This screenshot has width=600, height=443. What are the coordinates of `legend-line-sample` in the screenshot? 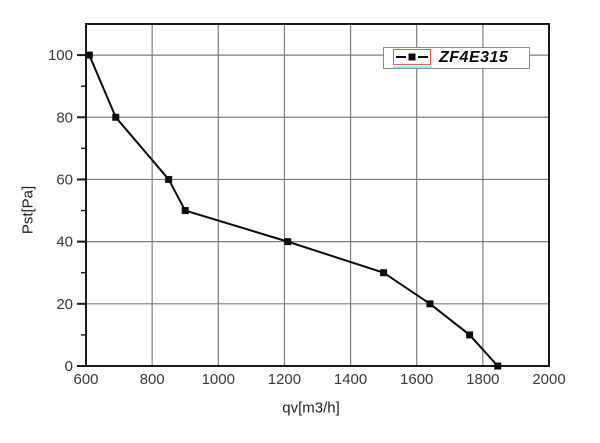 It's located at (412, 57).